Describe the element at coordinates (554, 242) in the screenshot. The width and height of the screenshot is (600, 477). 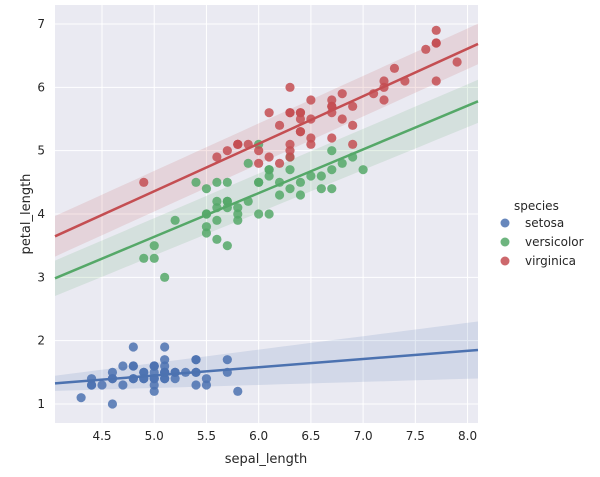
I see `legend-label-versicolor: versicolor` at that location.